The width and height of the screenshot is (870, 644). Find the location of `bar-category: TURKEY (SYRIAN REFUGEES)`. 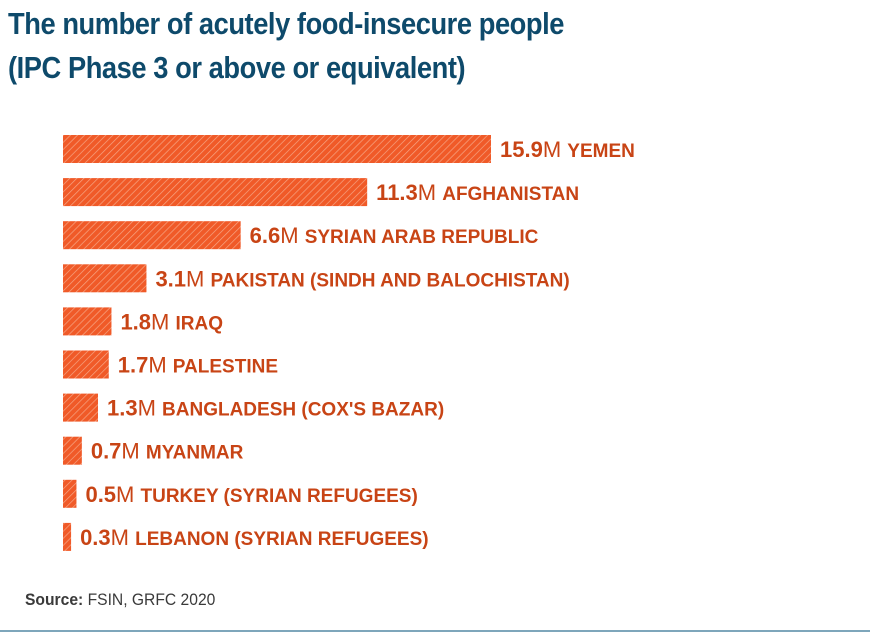

bar-category: TURKEY (SYRIAN REFUGEES) is located at coordinates (279, 496).